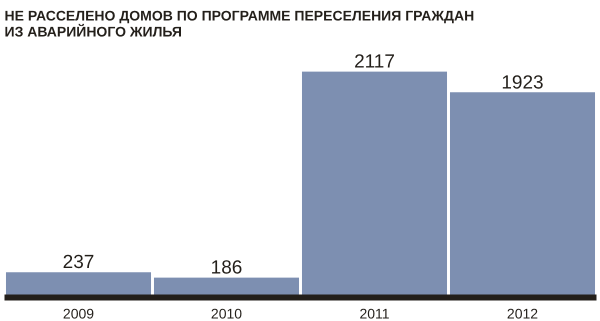 This screenshot has width=600, height=321. I want to click on data-label: 1923, so click(522, 83).